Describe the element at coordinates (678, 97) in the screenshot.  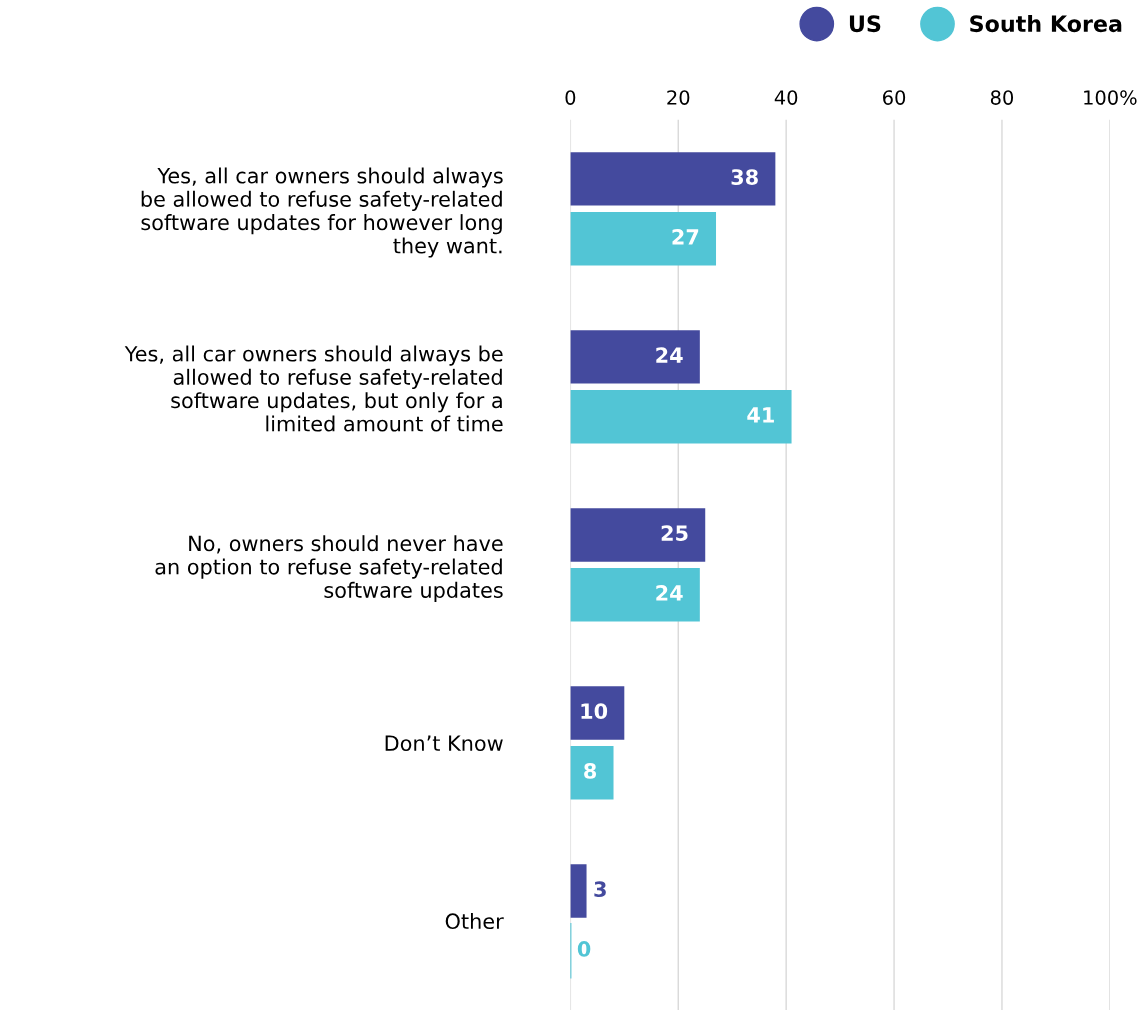
I see `x-tick-label: 20` at that location.